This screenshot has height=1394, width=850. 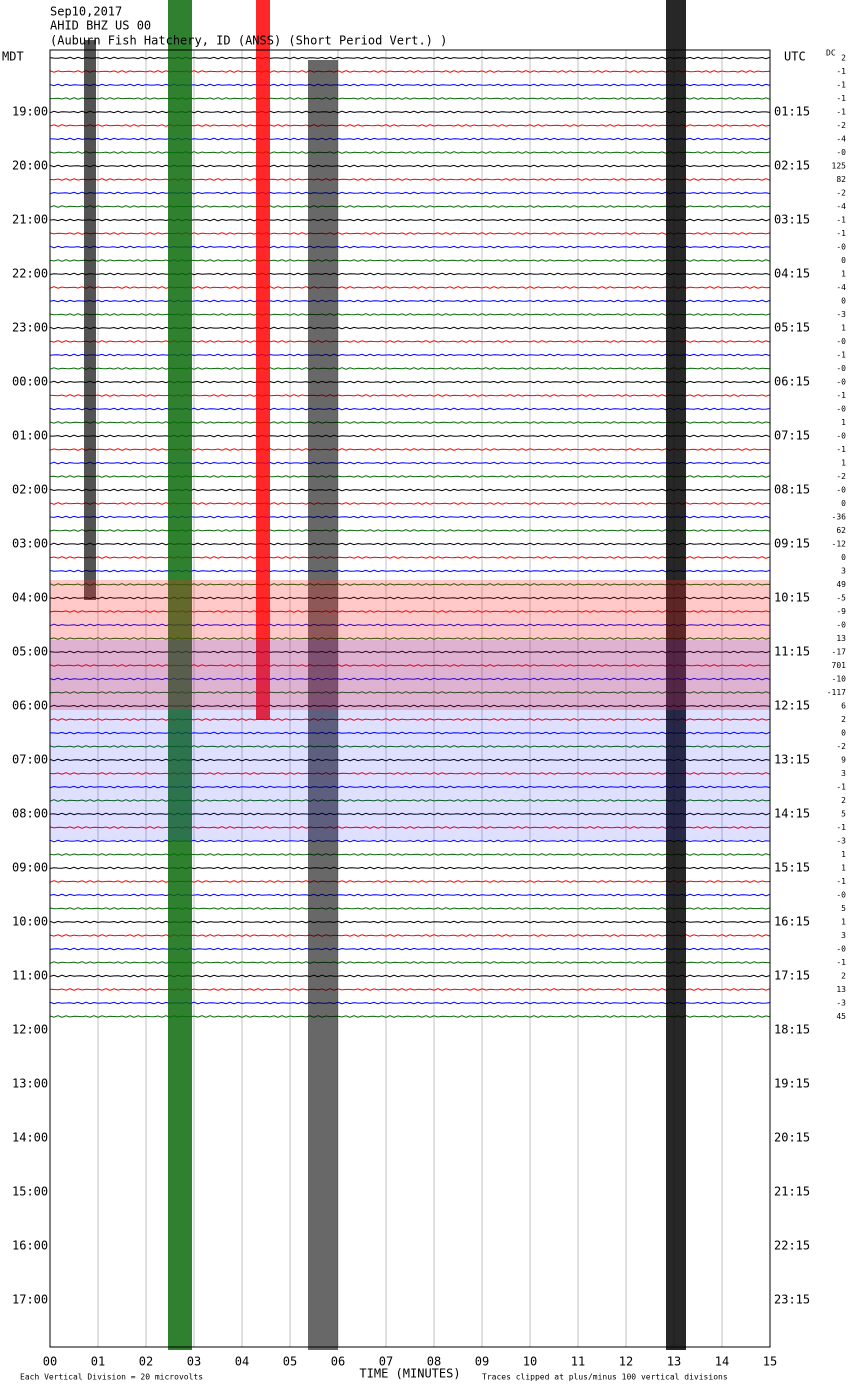 I want to click on left-time-label: 00:00, so click(x=30, y=382).